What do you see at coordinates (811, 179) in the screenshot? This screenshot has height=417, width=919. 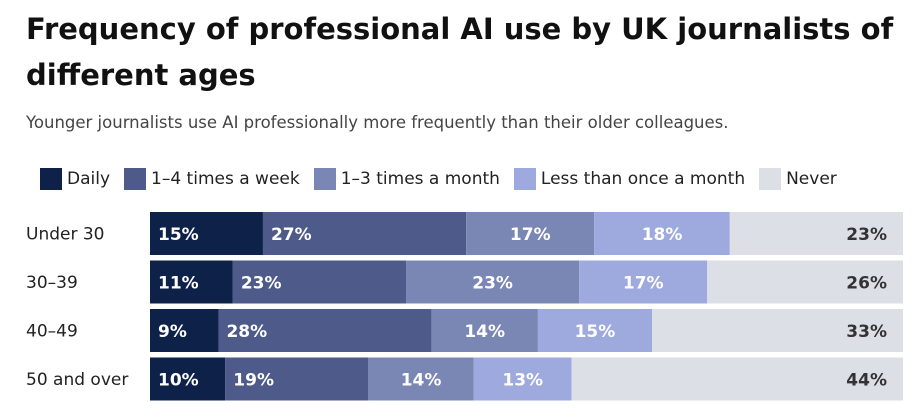 I see `legend-label-never: Never` at bounding box center [811, 179].